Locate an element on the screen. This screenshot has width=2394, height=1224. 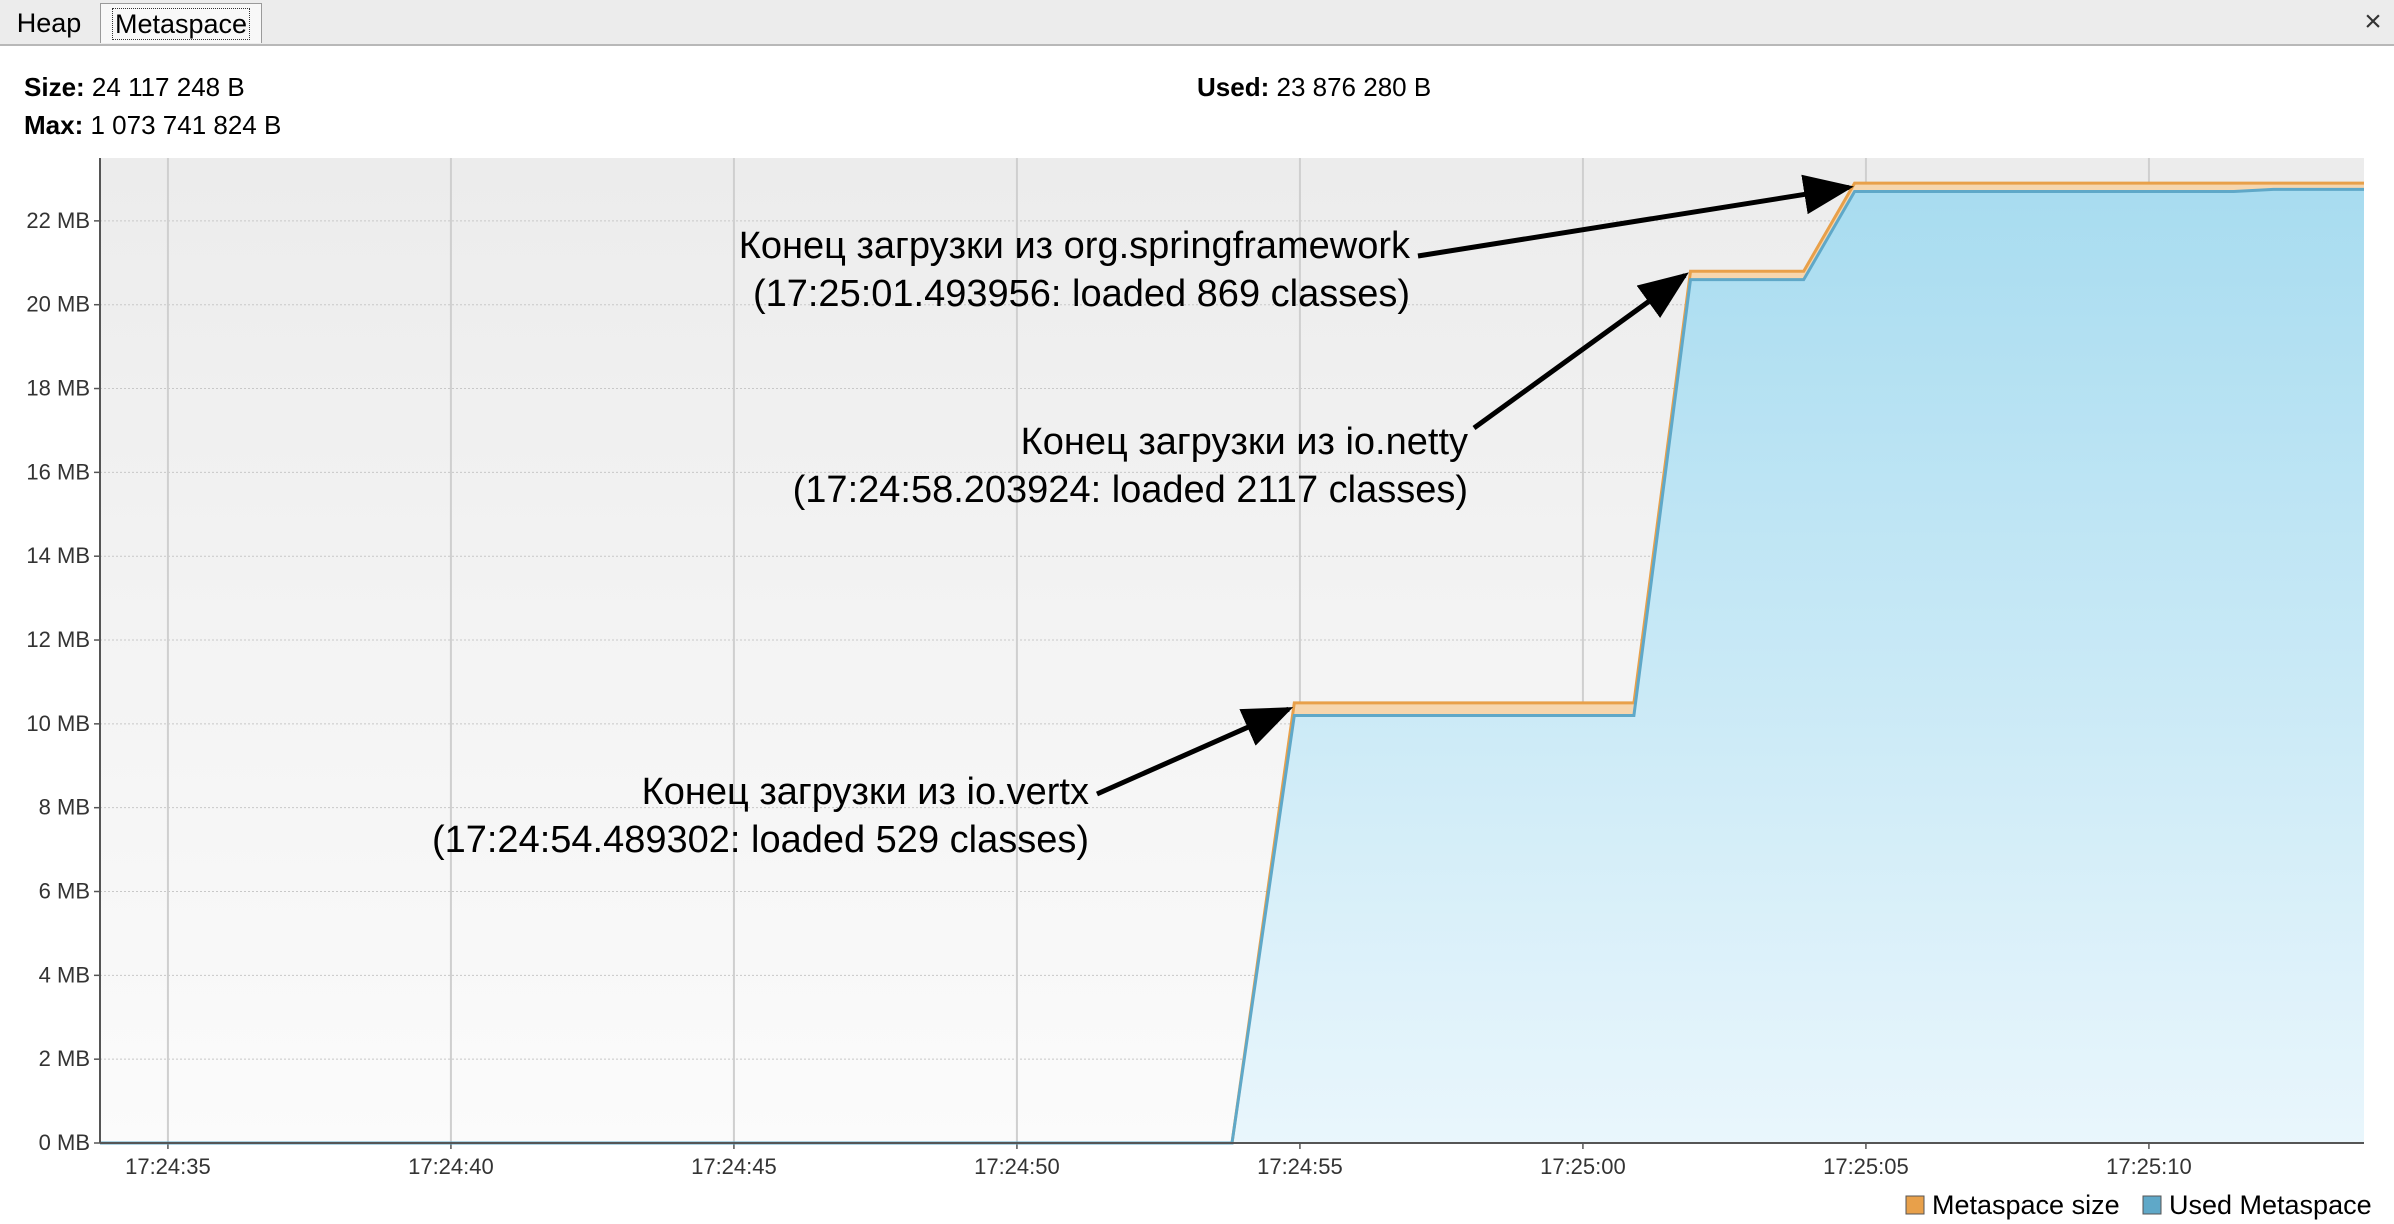
tab-heap: Heap is located at coordinates (49, 23).